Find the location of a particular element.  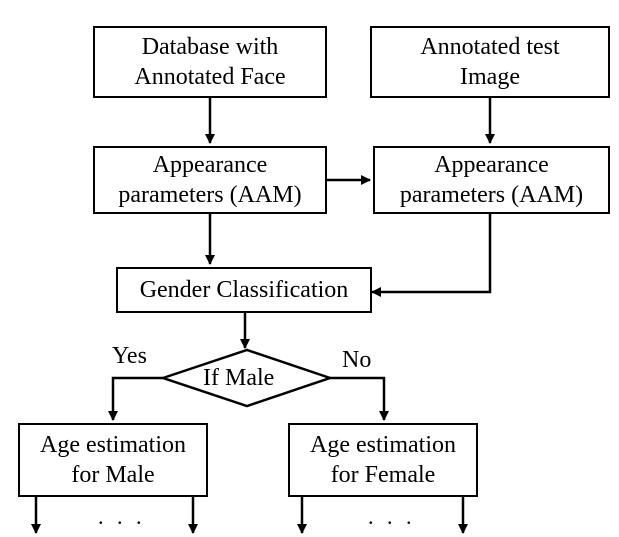

aam-left-box: Appearance parameters (AAM) is located at coordinates (210, 180).